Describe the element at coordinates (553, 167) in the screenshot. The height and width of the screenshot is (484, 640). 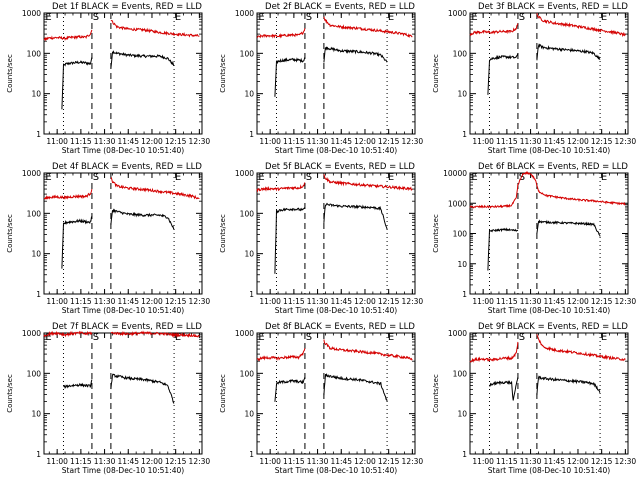
I see `chart-title: Det 6f BLACK = Events, RED = LLD` at that location.